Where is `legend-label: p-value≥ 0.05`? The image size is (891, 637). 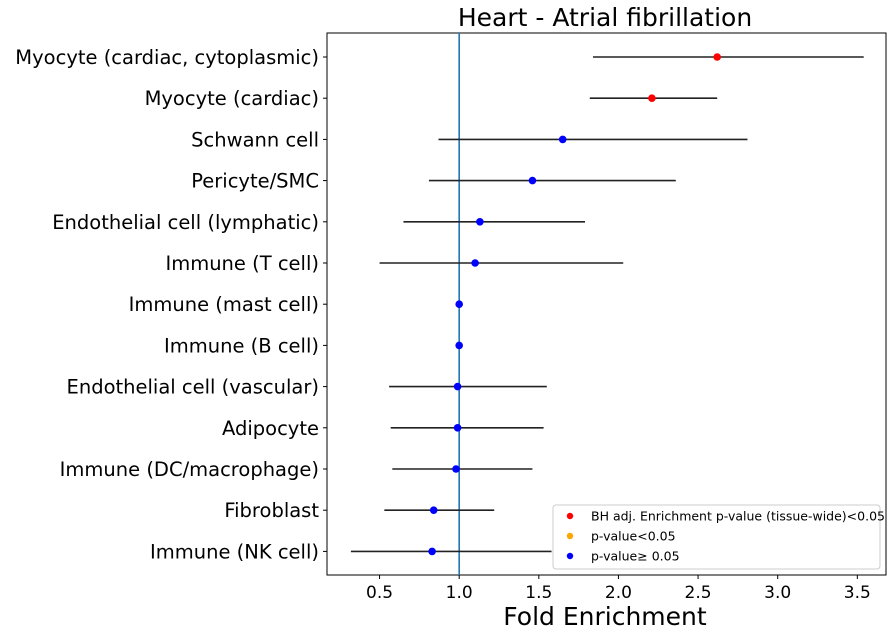
legend-label: p-value≥ 0.05 is located at coordinates (635, 556).